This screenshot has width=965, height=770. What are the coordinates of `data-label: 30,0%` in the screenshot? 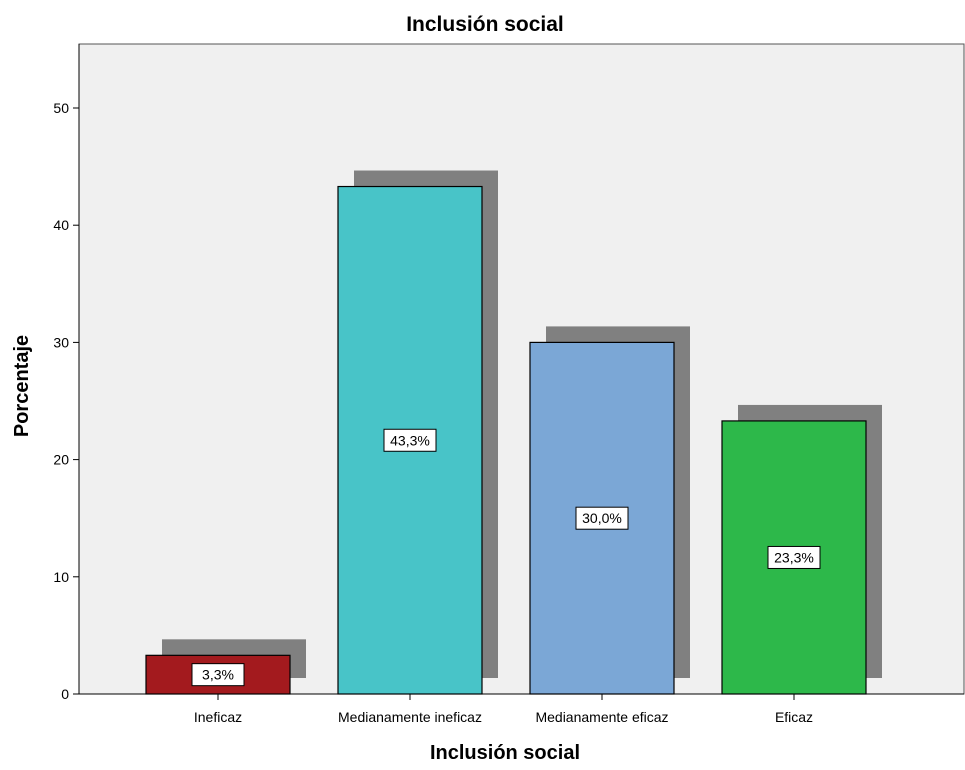 It's located at (602, 518).